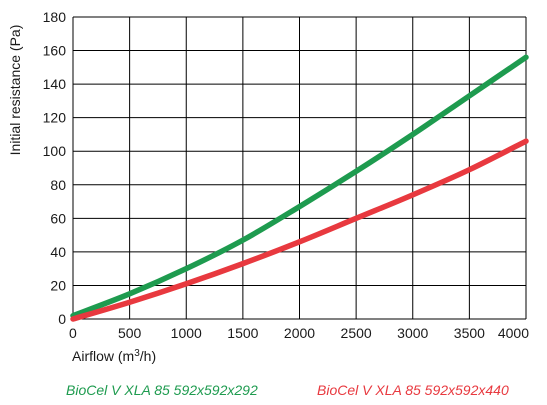  What do you see at coordinates (513, 333) in the screenshot?
I see `x-tick-label: 4000` at bounding box center [513, 333].